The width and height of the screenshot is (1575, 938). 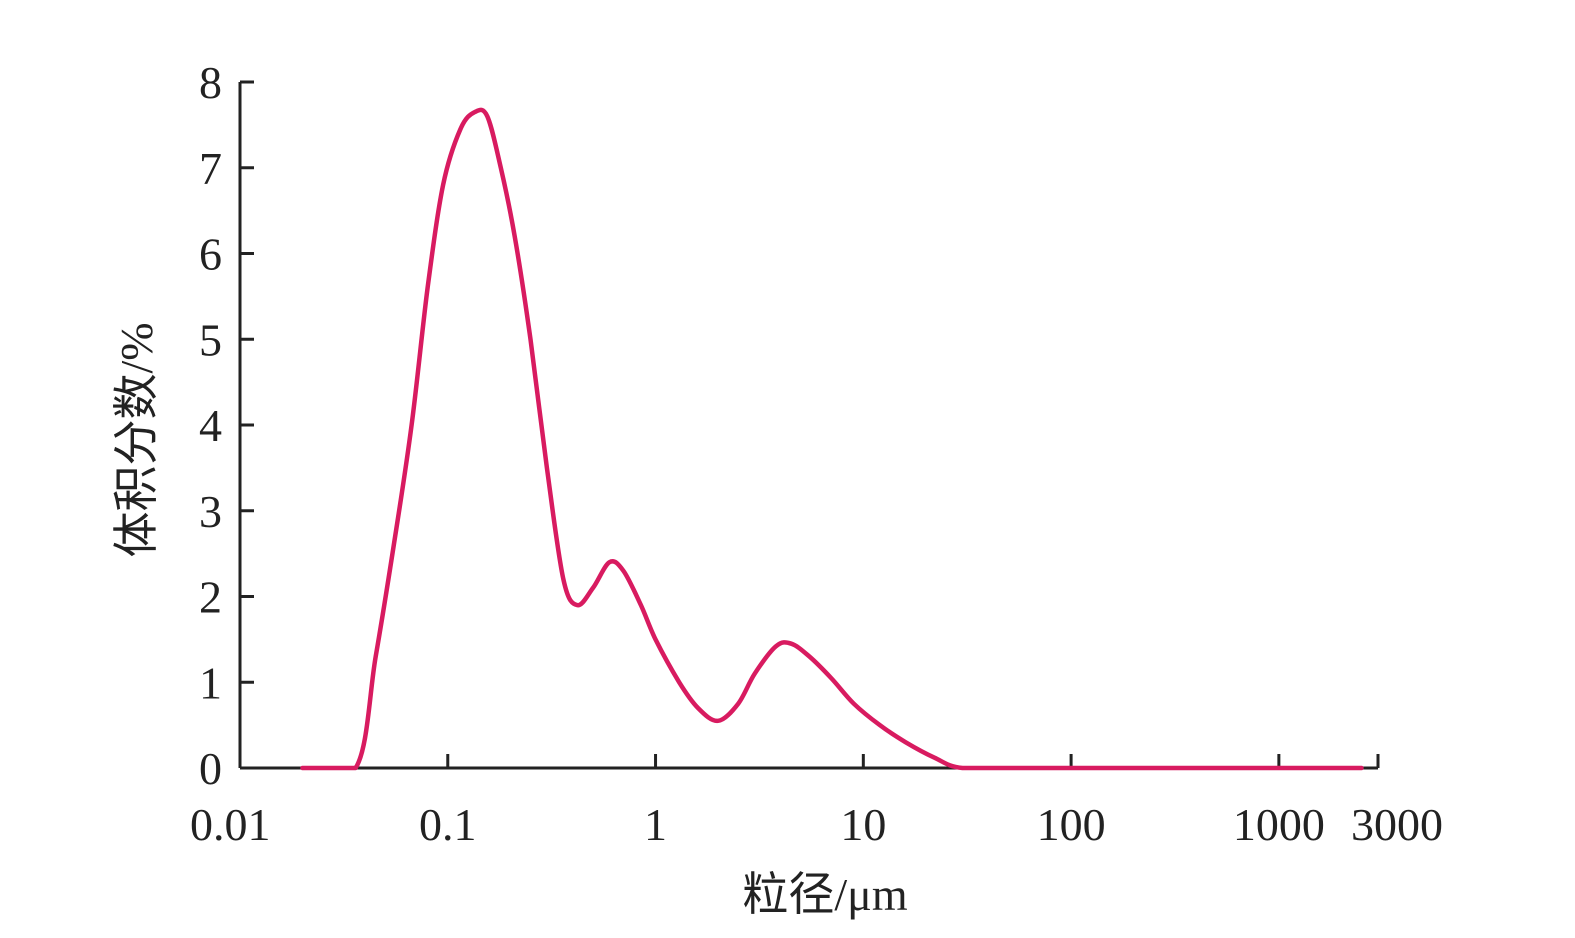 What do you see at coordinates (210, 425) in the screenshot?
I see `y-tick-label: 4` at bounding box center [210, 425].